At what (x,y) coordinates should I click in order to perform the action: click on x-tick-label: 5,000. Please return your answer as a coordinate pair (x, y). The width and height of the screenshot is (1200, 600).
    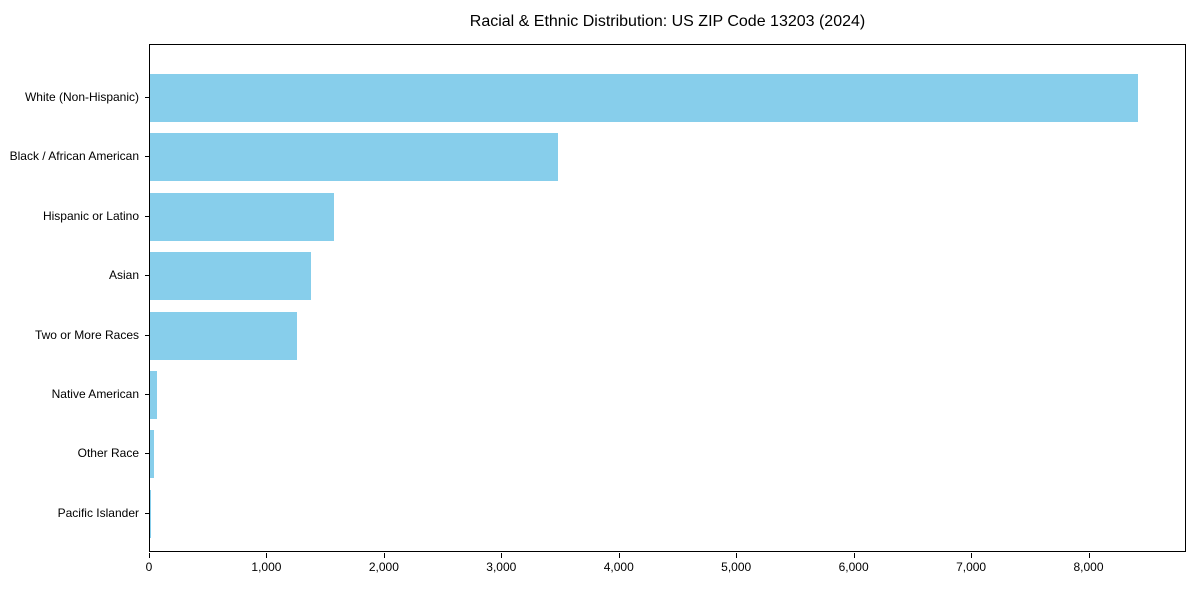
    Looking at the image, I should click on (736, 567).